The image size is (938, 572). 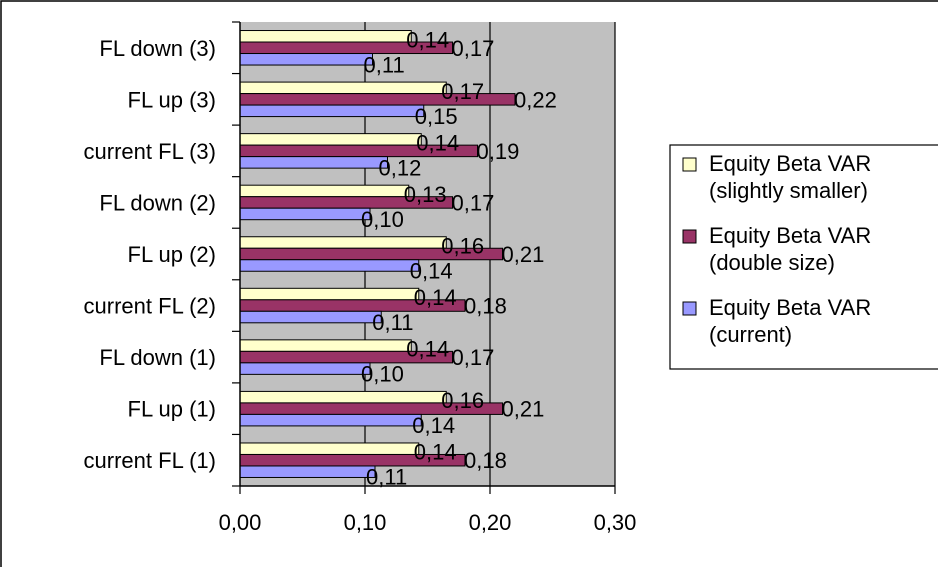 What do you see at coordinates (498, 151) in the screenshot?
I see `data-label: 0,19` at bounding box center [498, 151].